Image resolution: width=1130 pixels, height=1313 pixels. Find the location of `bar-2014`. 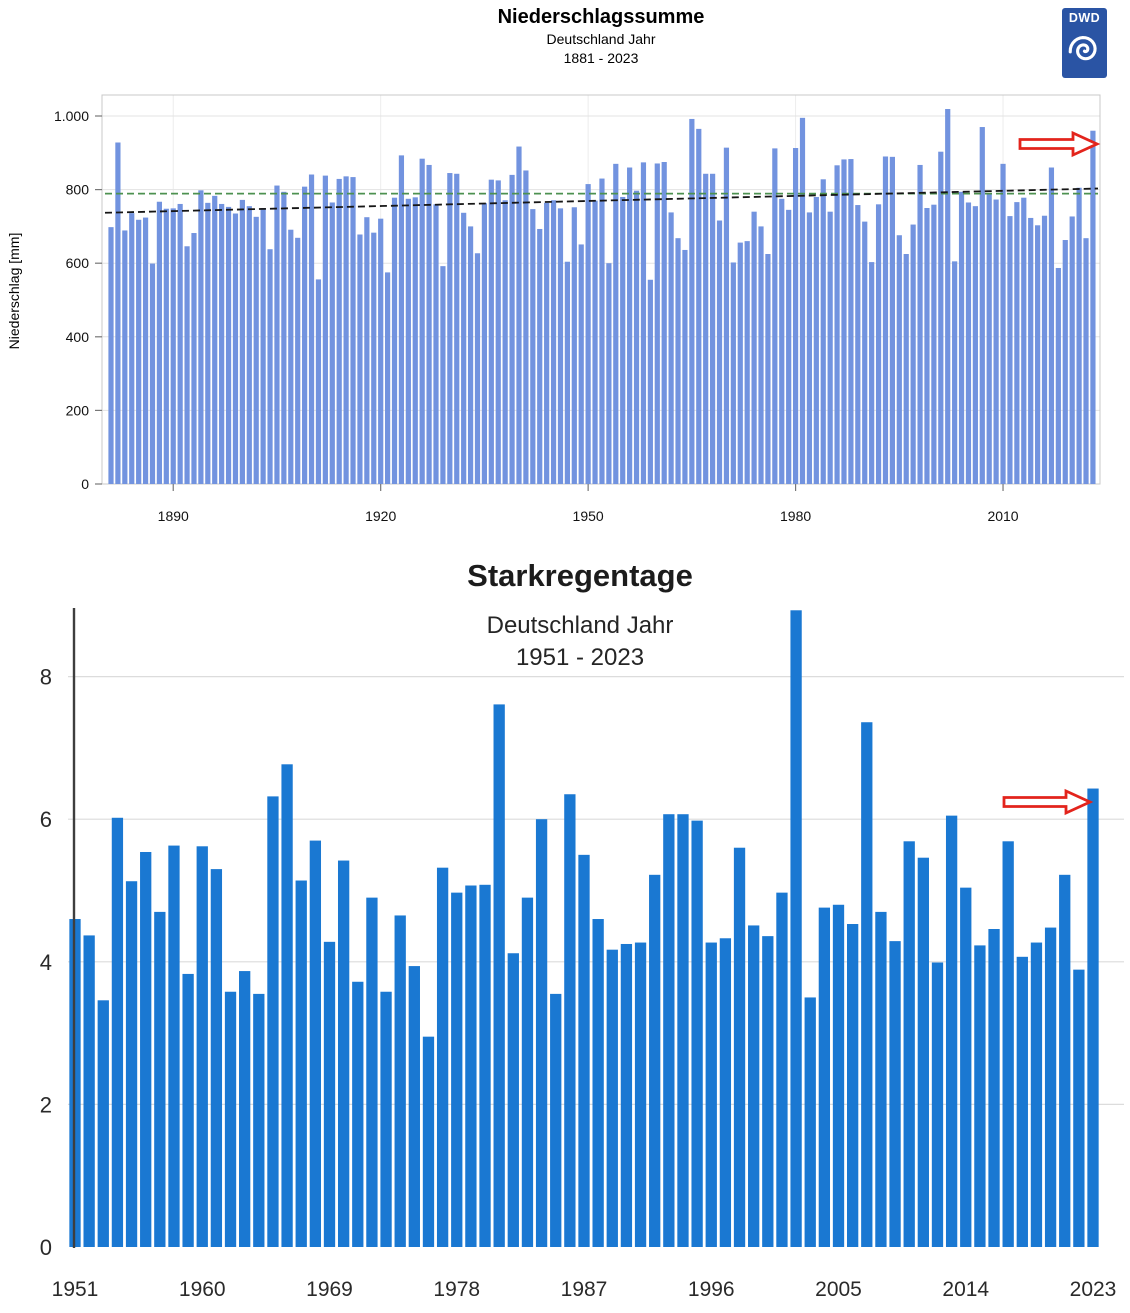

bar-2014 is located at coordinates (966, 1067).